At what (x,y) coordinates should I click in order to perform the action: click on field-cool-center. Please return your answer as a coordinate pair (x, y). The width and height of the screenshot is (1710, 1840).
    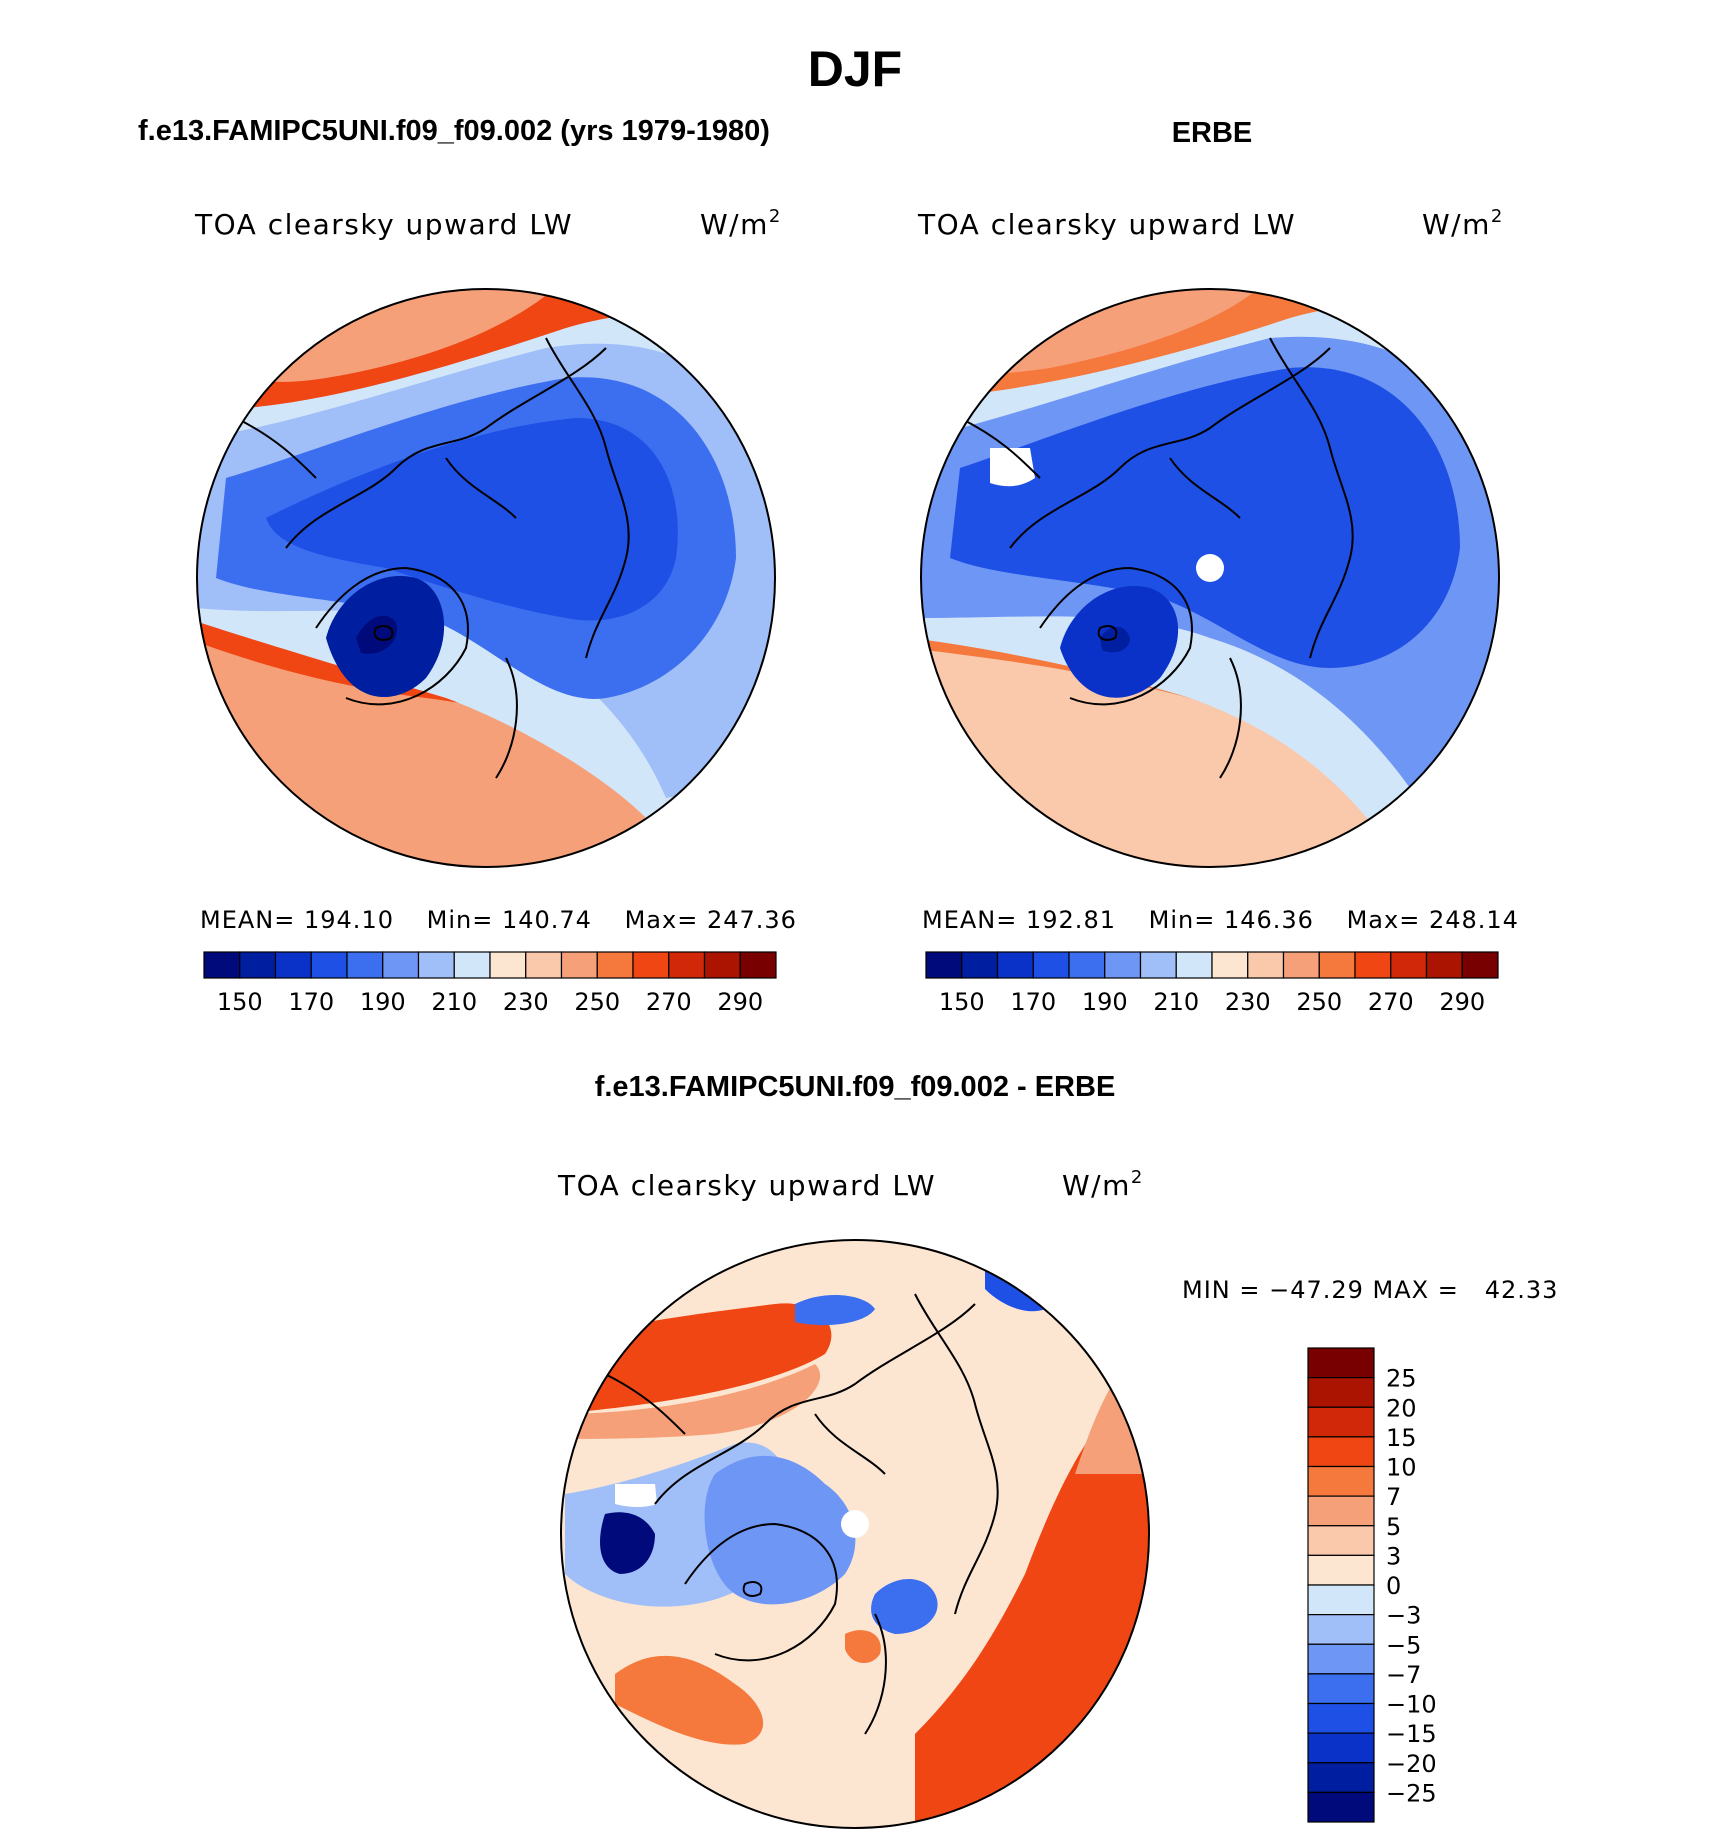
    Looking at the image, I should click on (780, 1530).